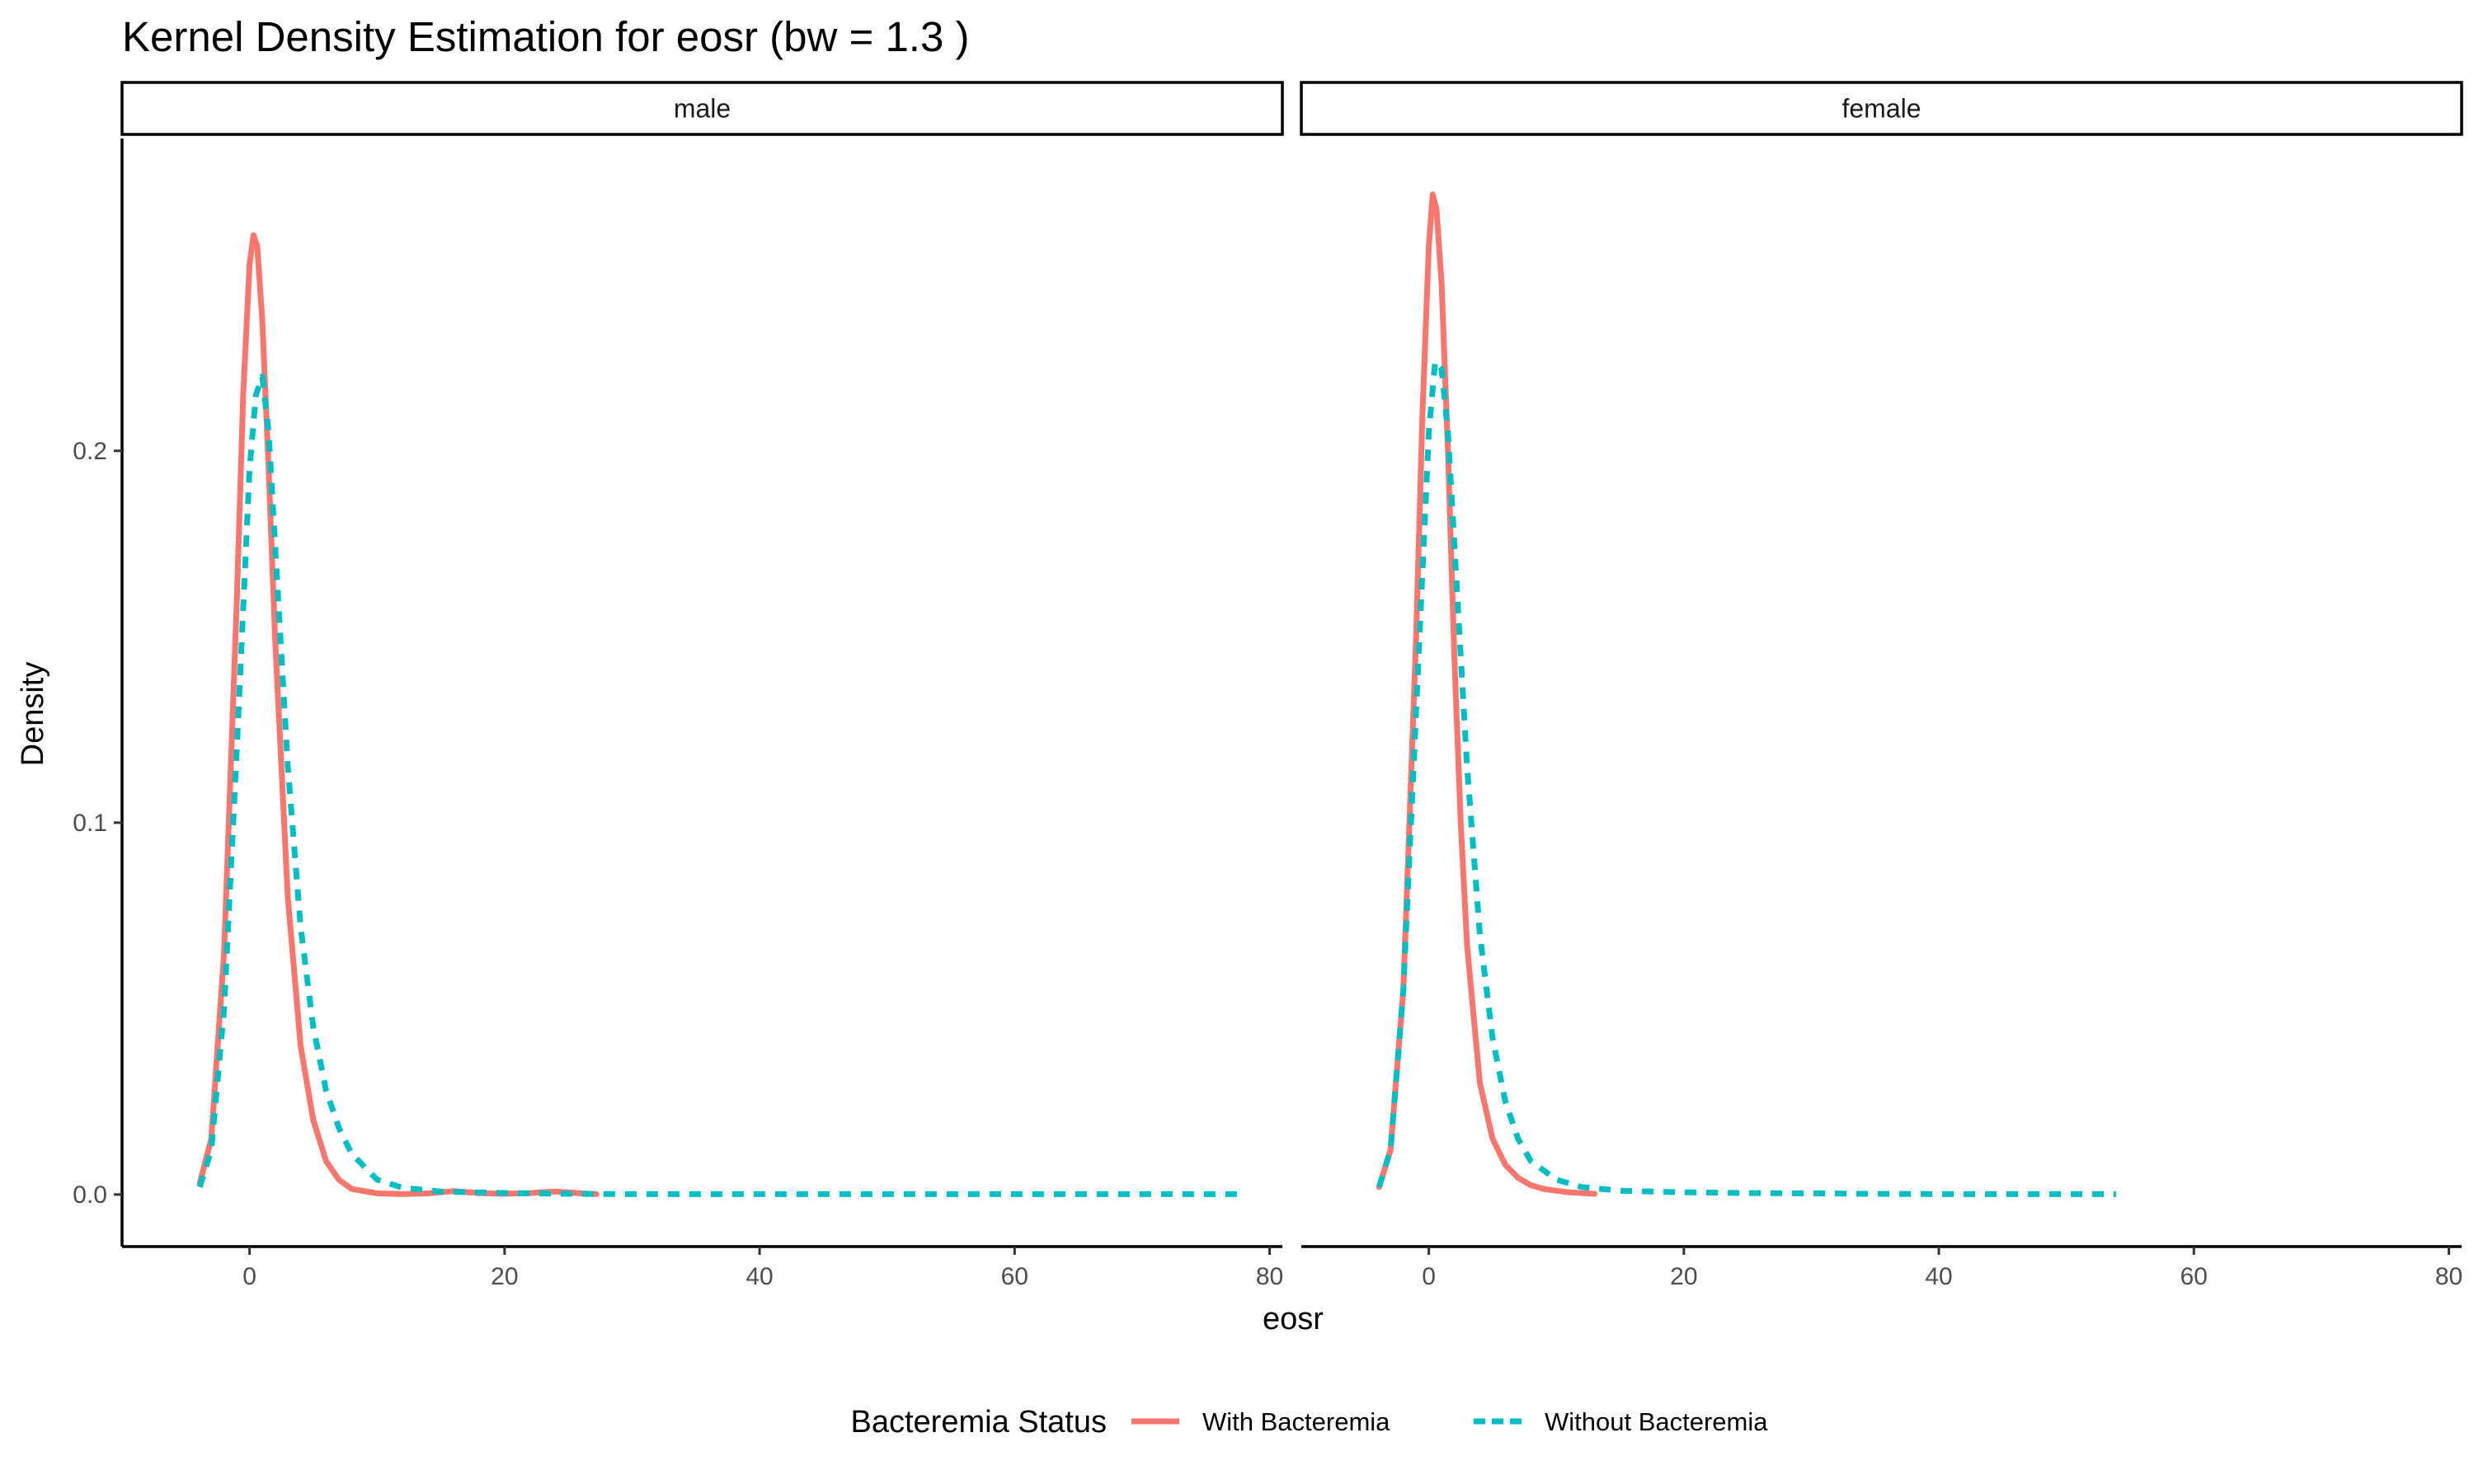 Image resolution: width=2474 pixels, height=1484 pixels. Describe the element at coordinates (1656, 1421) in the screenshot. I see `legend-label: Without Bacteremia` at that location.